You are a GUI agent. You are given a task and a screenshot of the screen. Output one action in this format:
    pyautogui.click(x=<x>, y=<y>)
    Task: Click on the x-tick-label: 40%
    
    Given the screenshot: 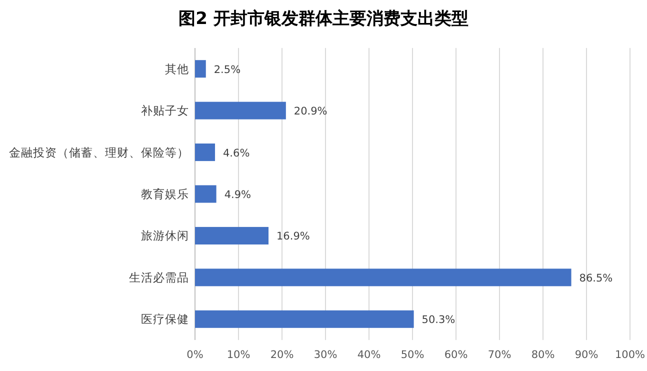 What is the action you would take?
    pyautogui.click(x=369, y=355)
    